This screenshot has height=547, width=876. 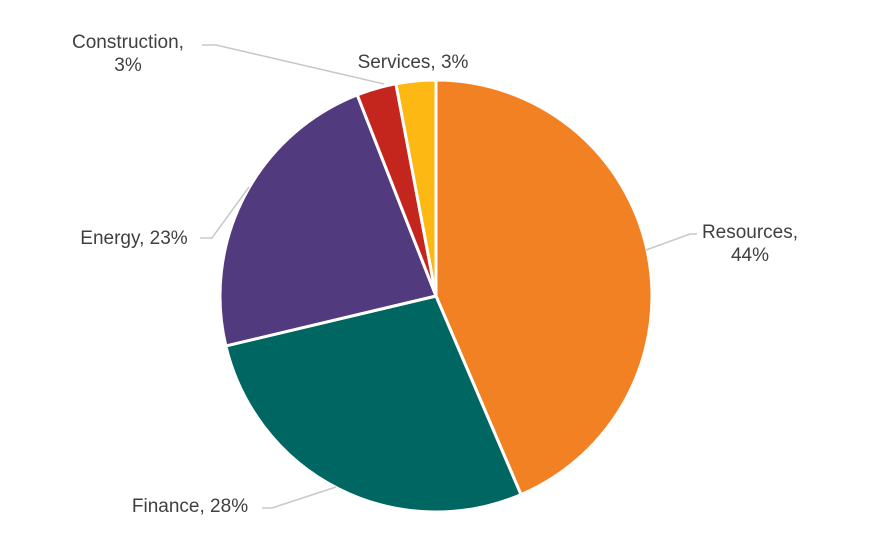 What do you see at coordinates (750, 244) in the screenshot?
I see `data-label-resources: Resources, 44%` at bounding box center [750, 244].